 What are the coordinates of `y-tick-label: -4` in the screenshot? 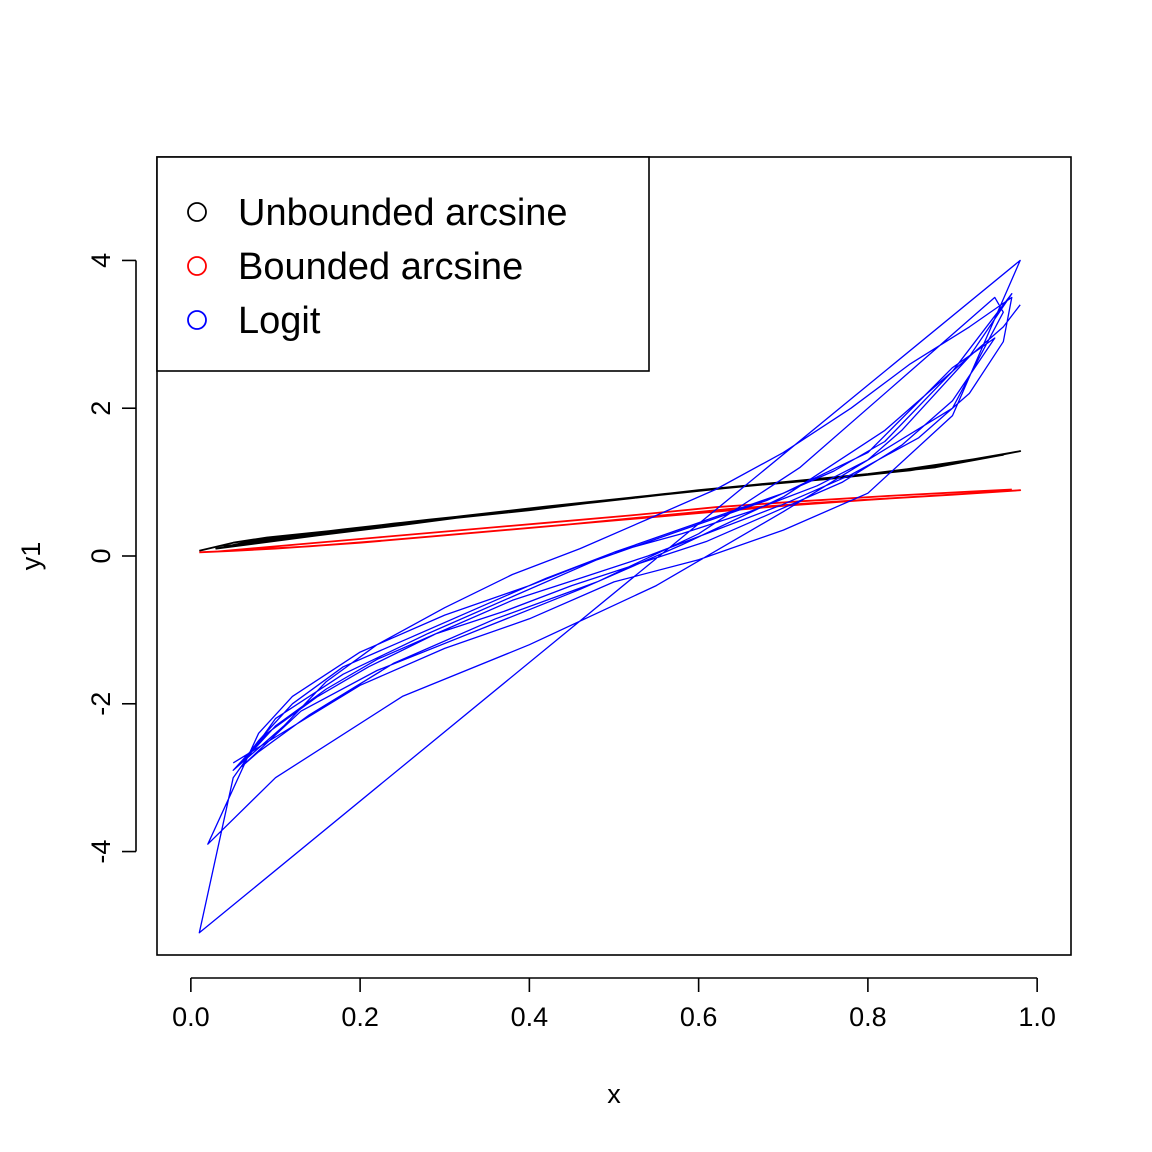 It's located at (101, 852).